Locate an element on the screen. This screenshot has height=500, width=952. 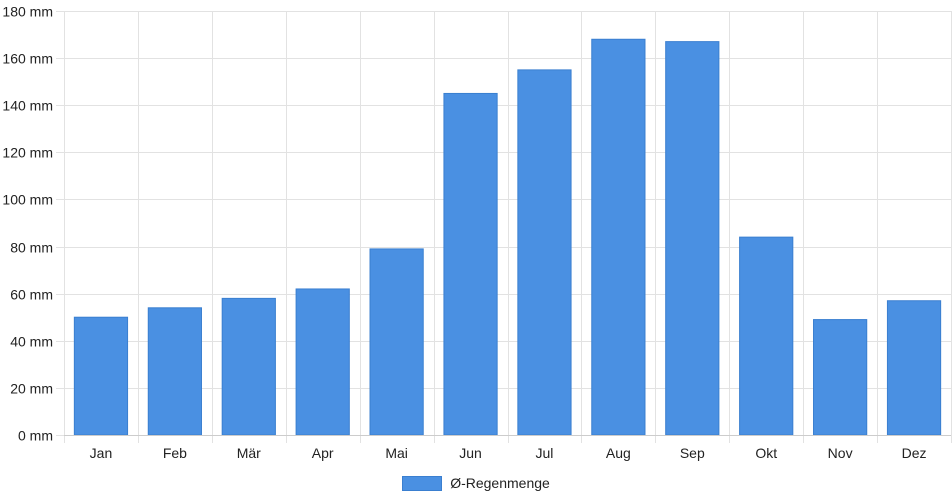
bar-jan is located at coordinates (101, 376).